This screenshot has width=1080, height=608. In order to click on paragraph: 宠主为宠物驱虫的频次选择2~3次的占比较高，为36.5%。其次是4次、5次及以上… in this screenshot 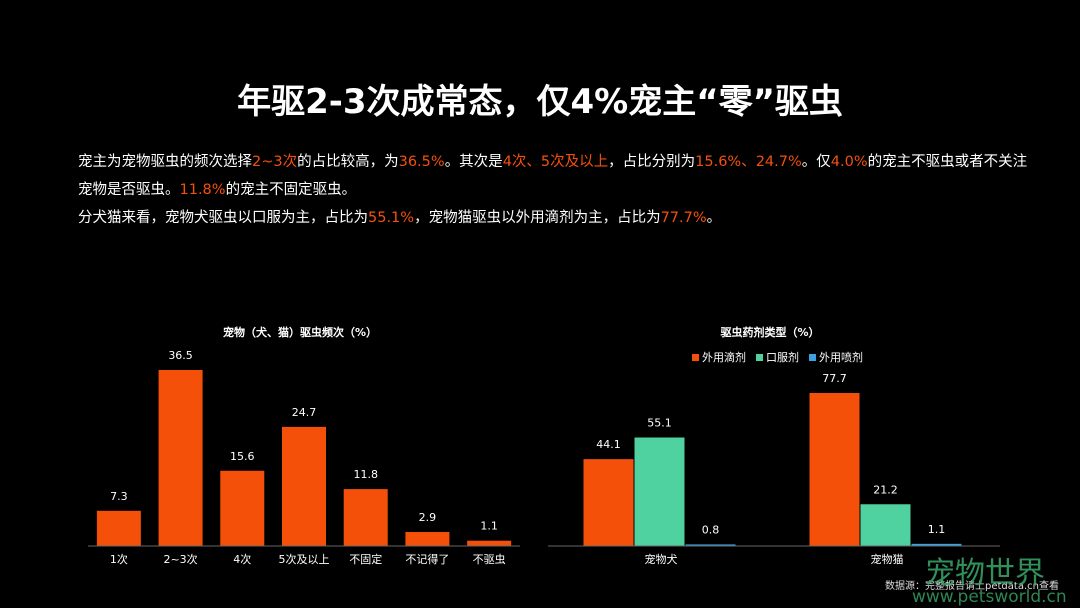, I will do `click(558, 176)`.